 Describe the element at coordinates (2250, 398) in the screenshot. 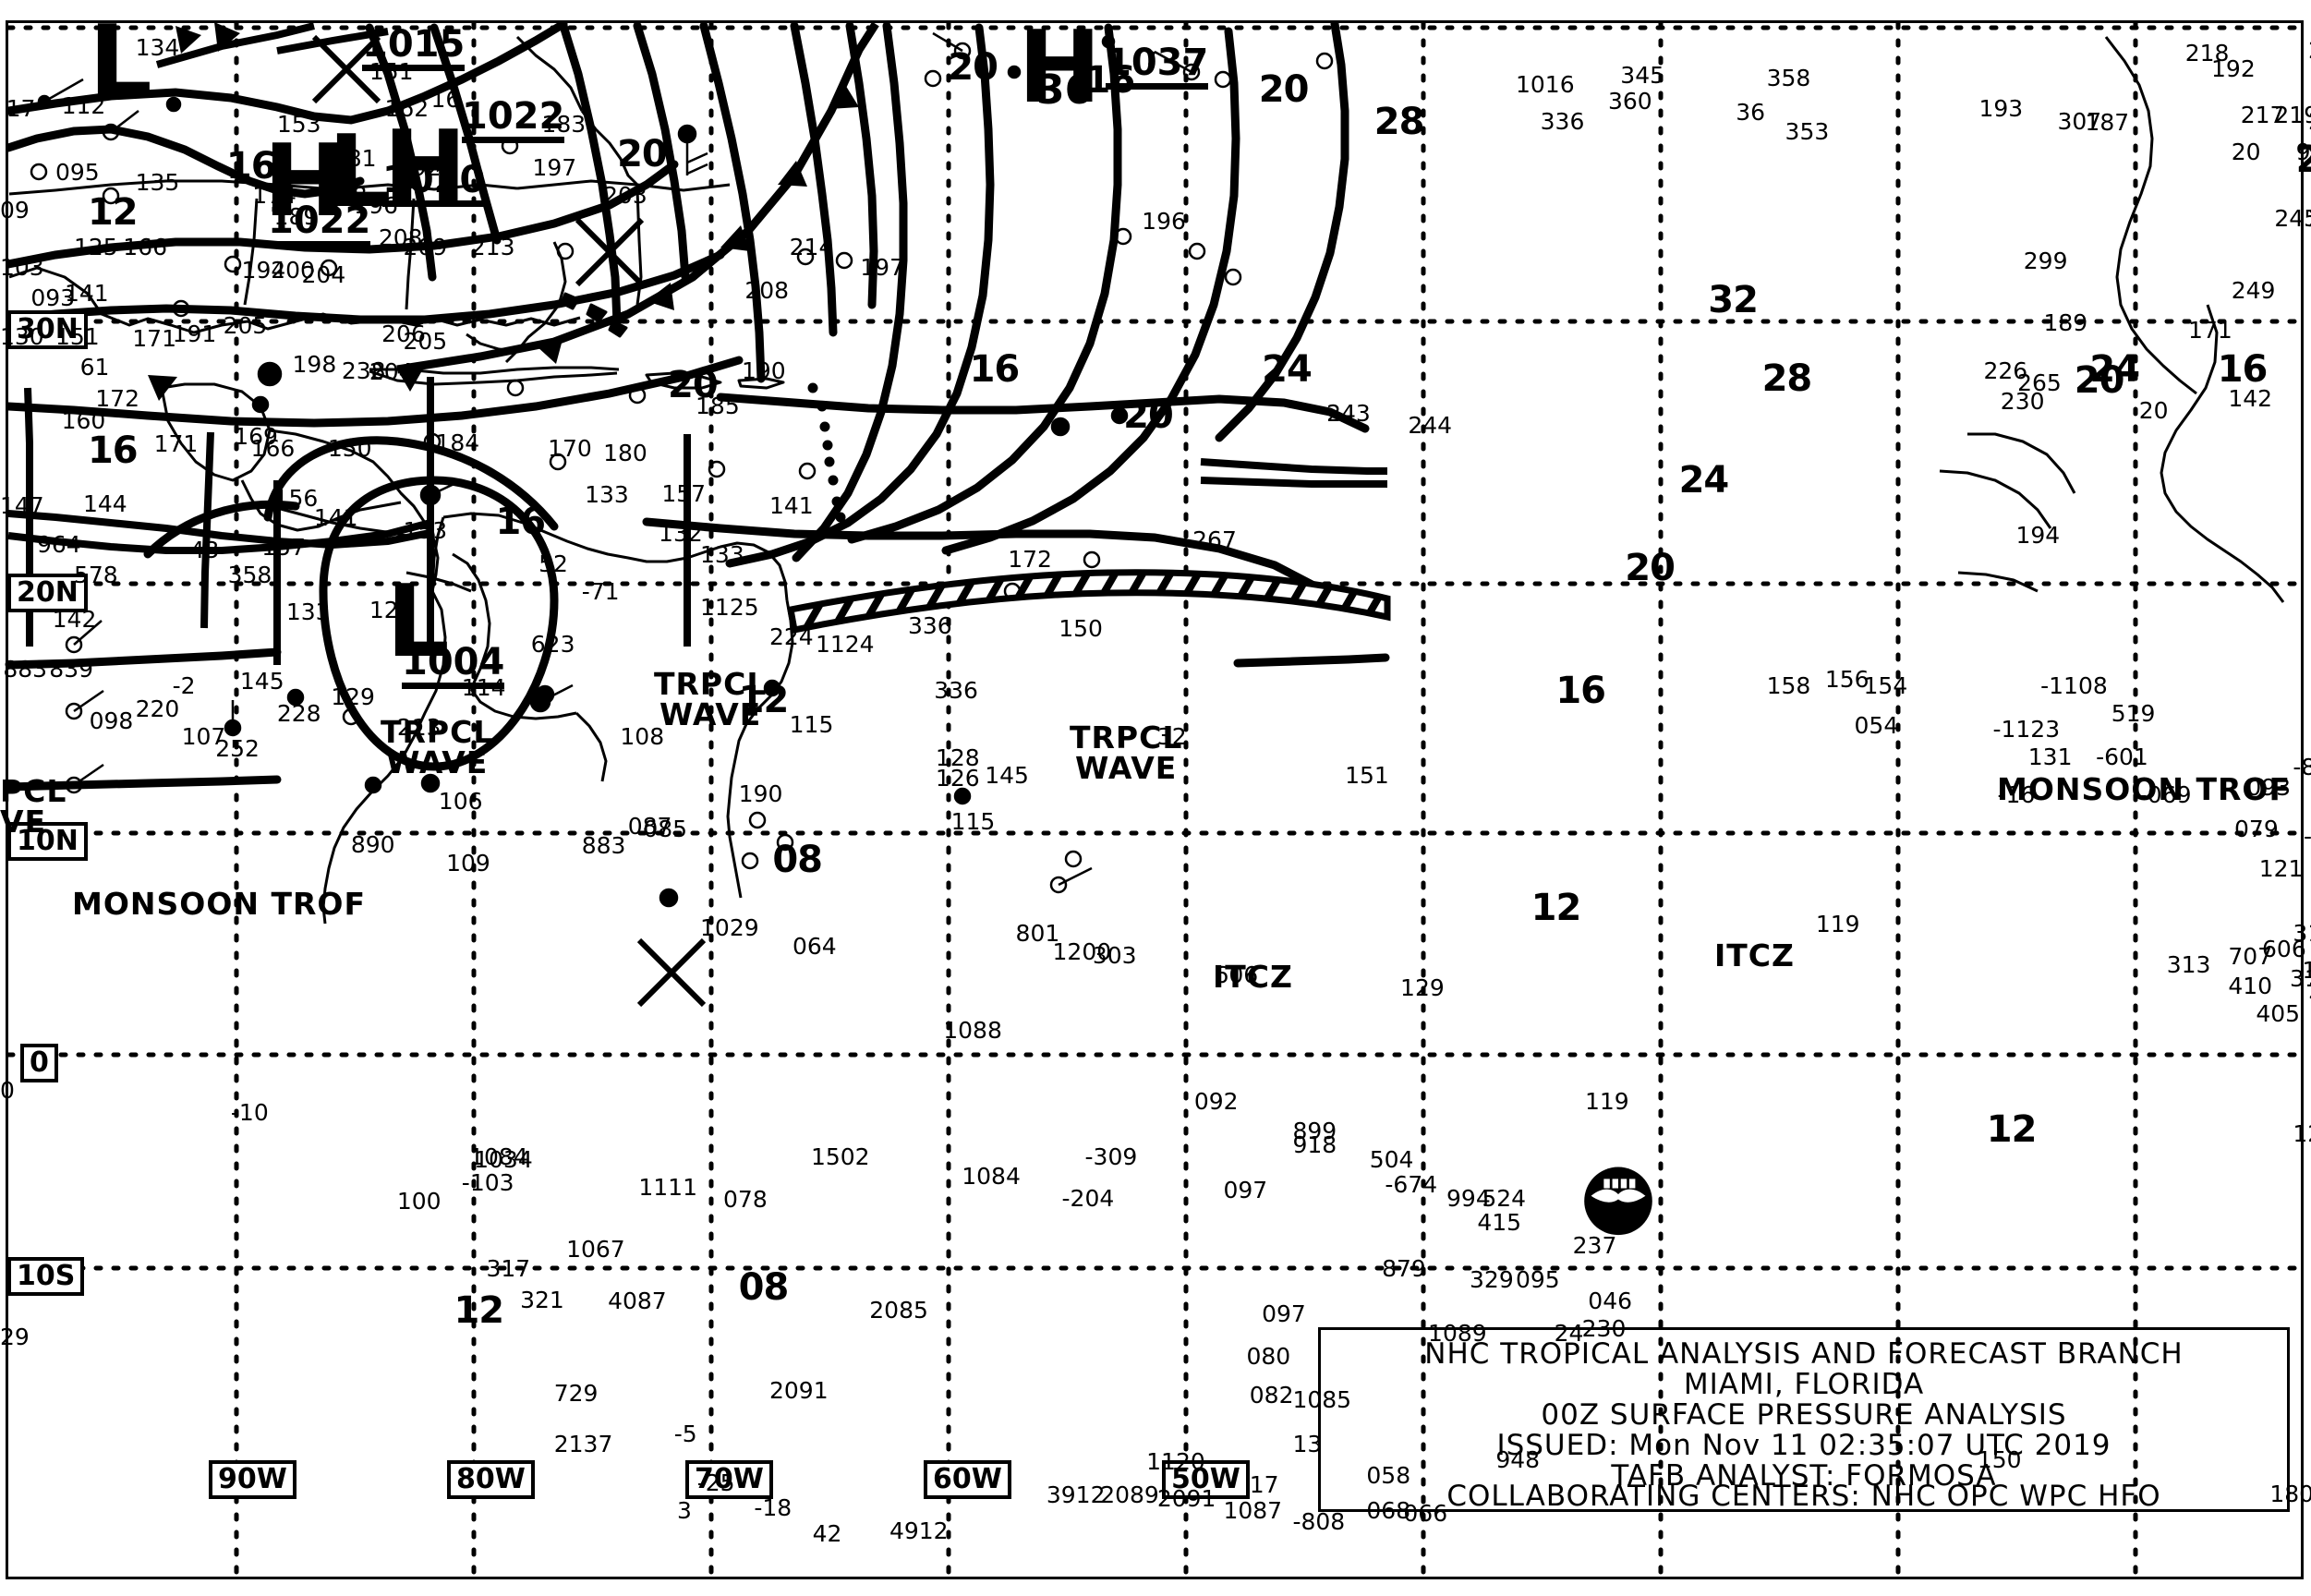

I see `station-observation: 142` at that location.